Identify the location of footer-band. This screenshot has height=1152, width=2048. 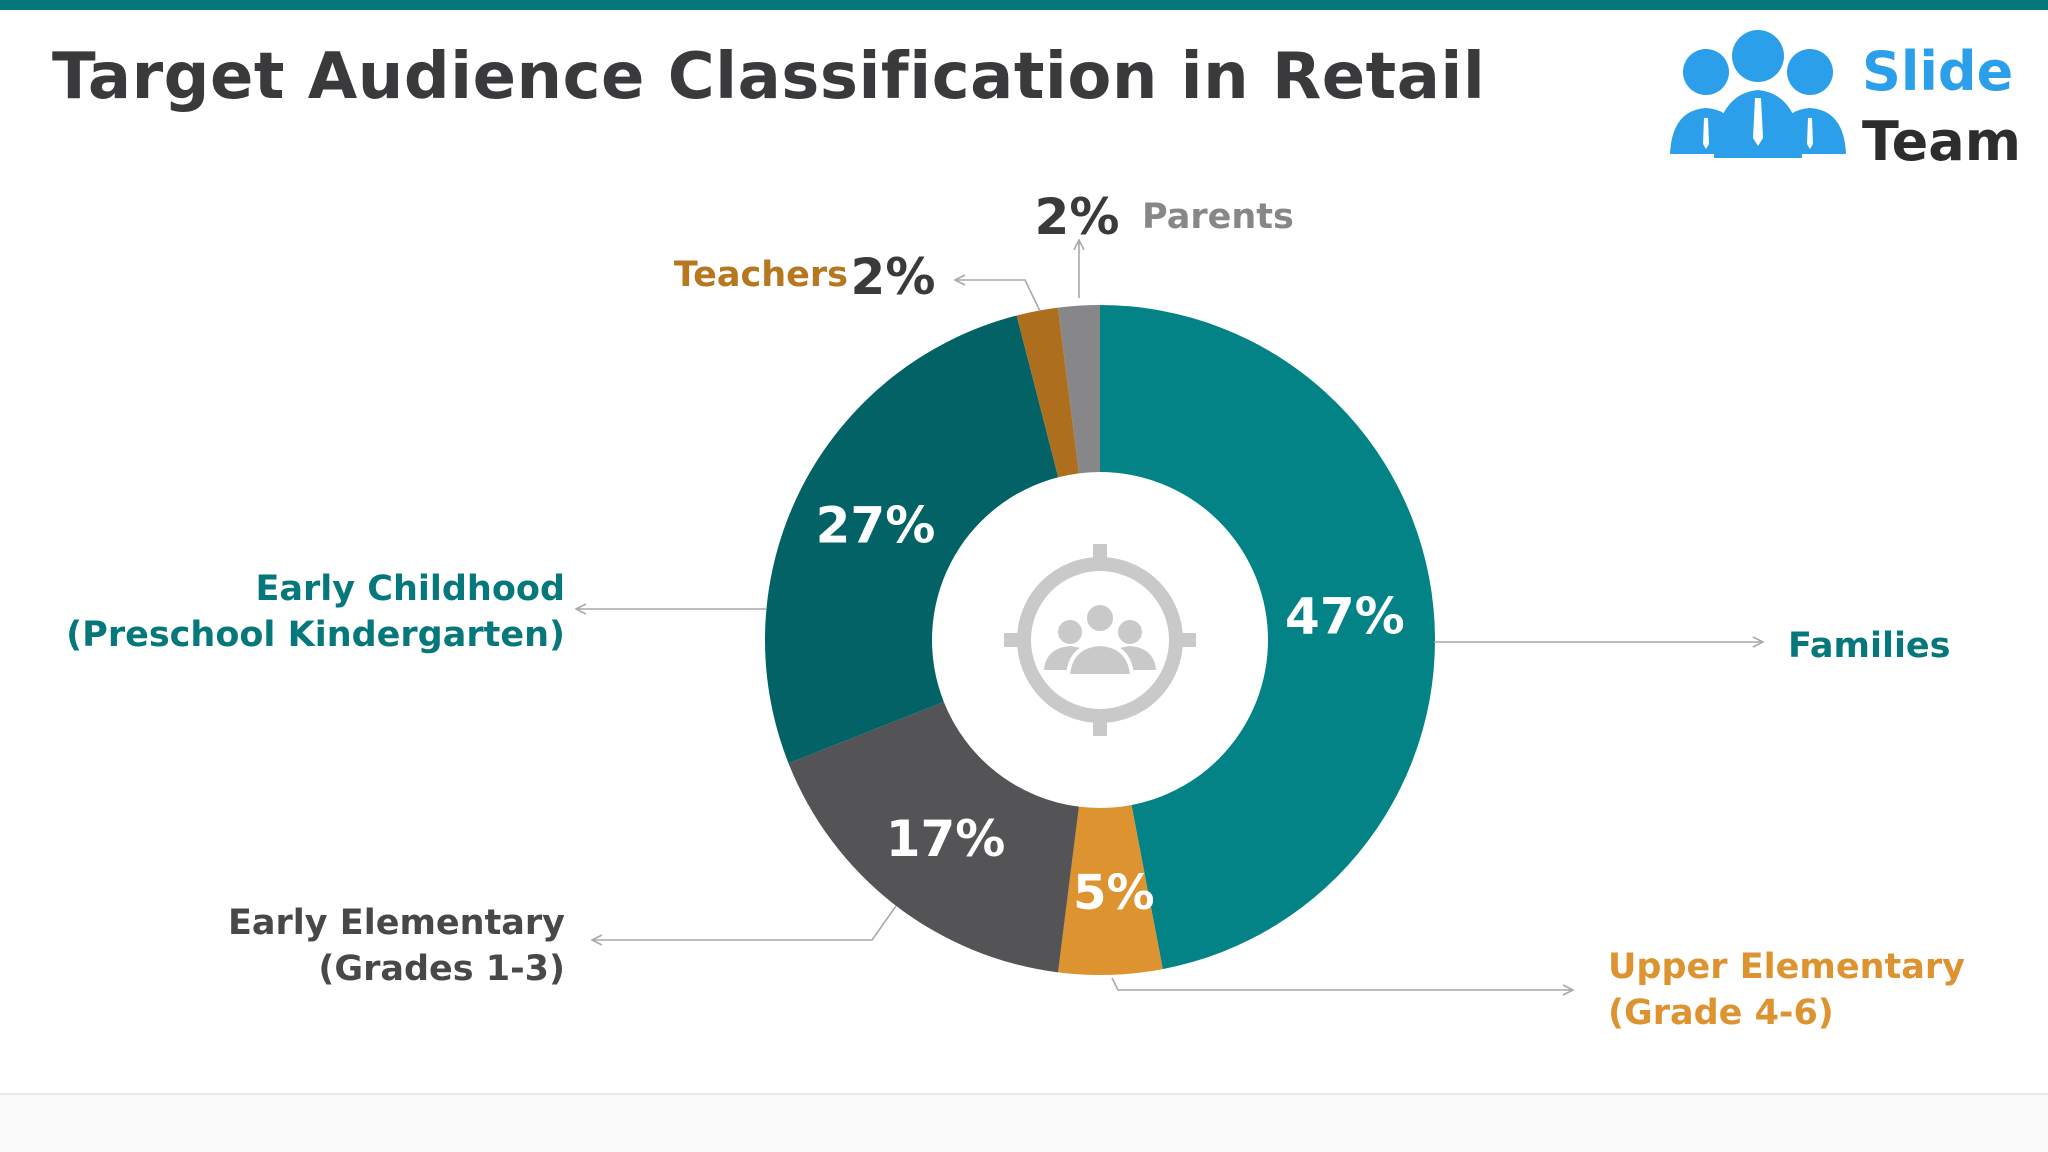
(1024, 1123).